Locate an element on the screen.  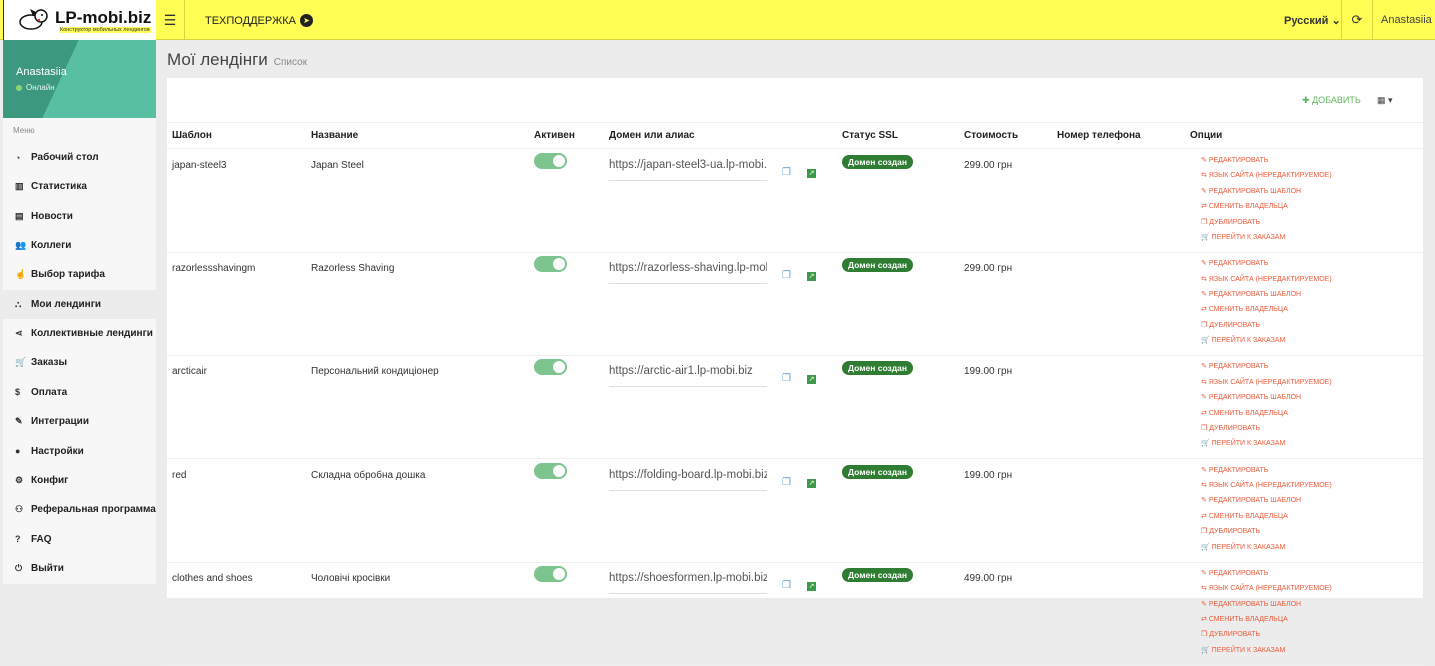
sidebar-item: 👥 Коллеги is located at coordinates (79, 245).